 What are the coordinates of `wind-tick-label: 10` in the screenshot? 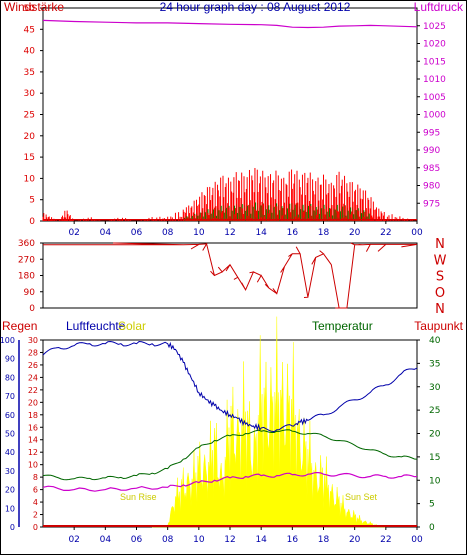 It's located at (30, 179).